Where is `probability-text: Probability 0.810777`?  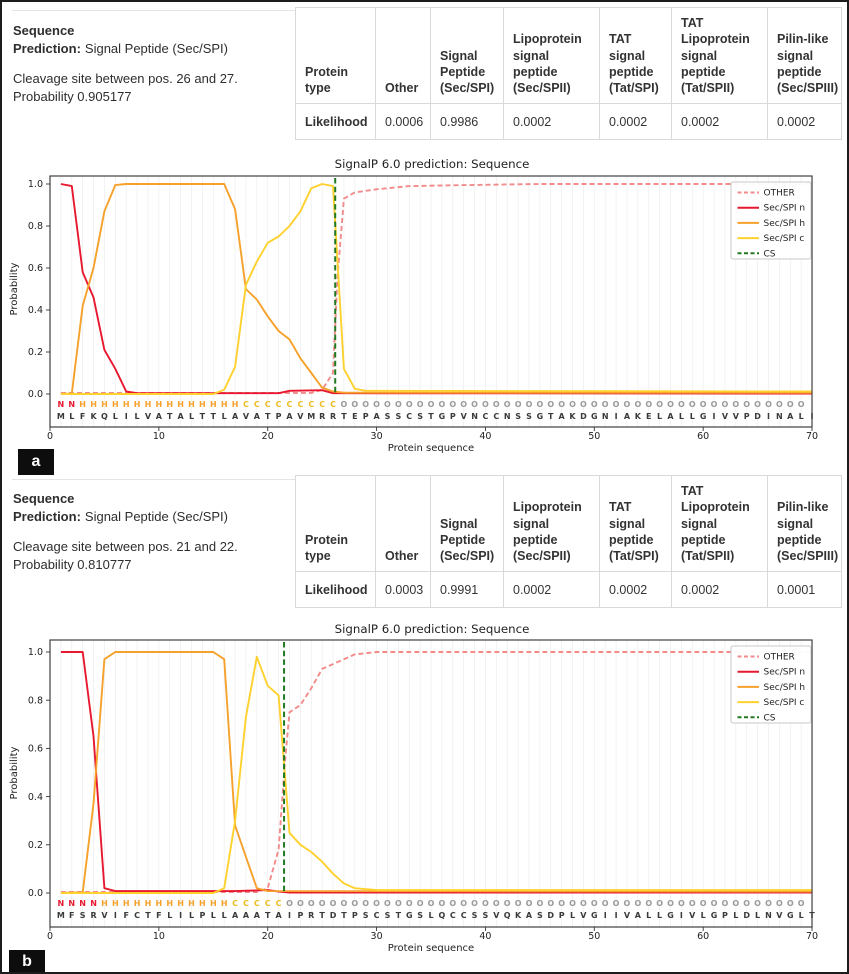
probability-text: Probability 0.810777 is located at coordinates (72, 564).